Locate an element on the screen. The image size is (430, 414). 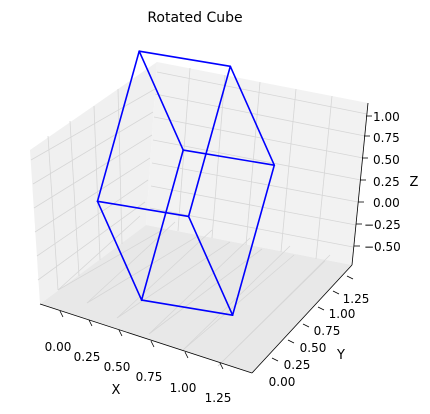
z-tick-label: −0.25 is located at coordinates (382, 225).